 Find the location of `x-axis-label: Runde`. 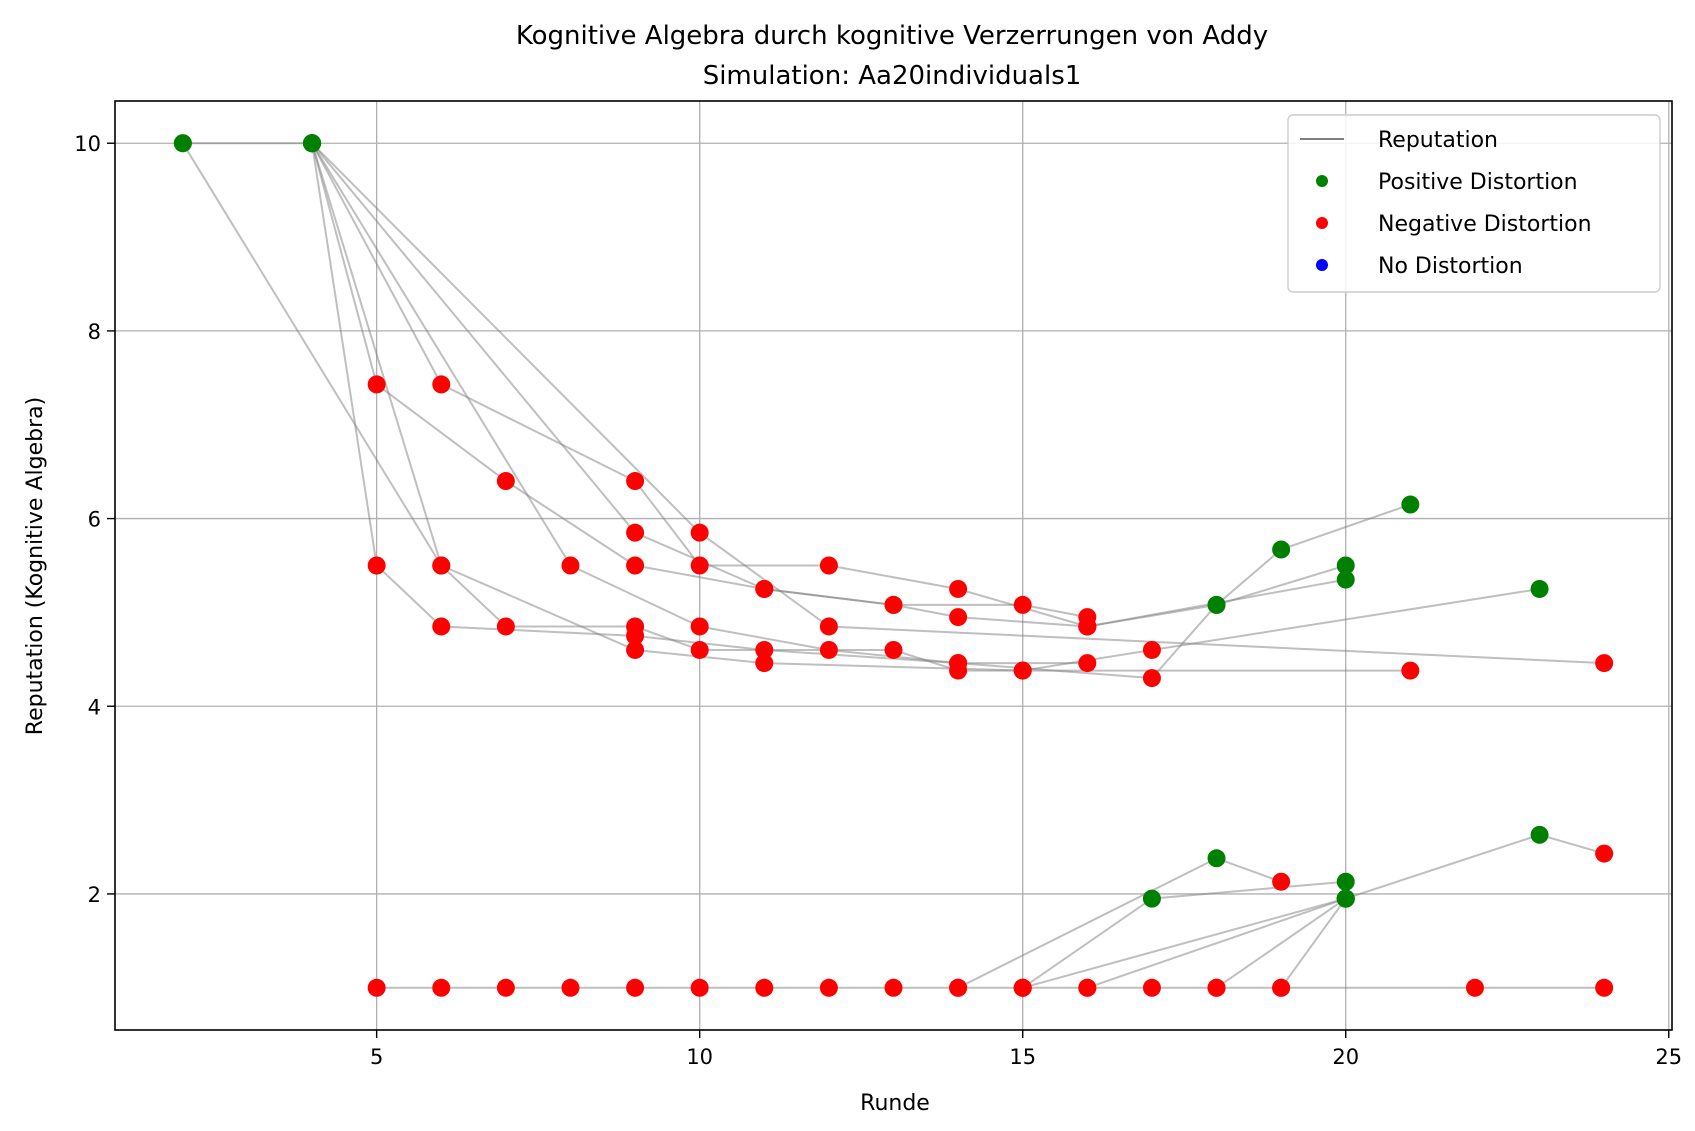

x-axis-label: Runde is located at coordinates (895, 1103).